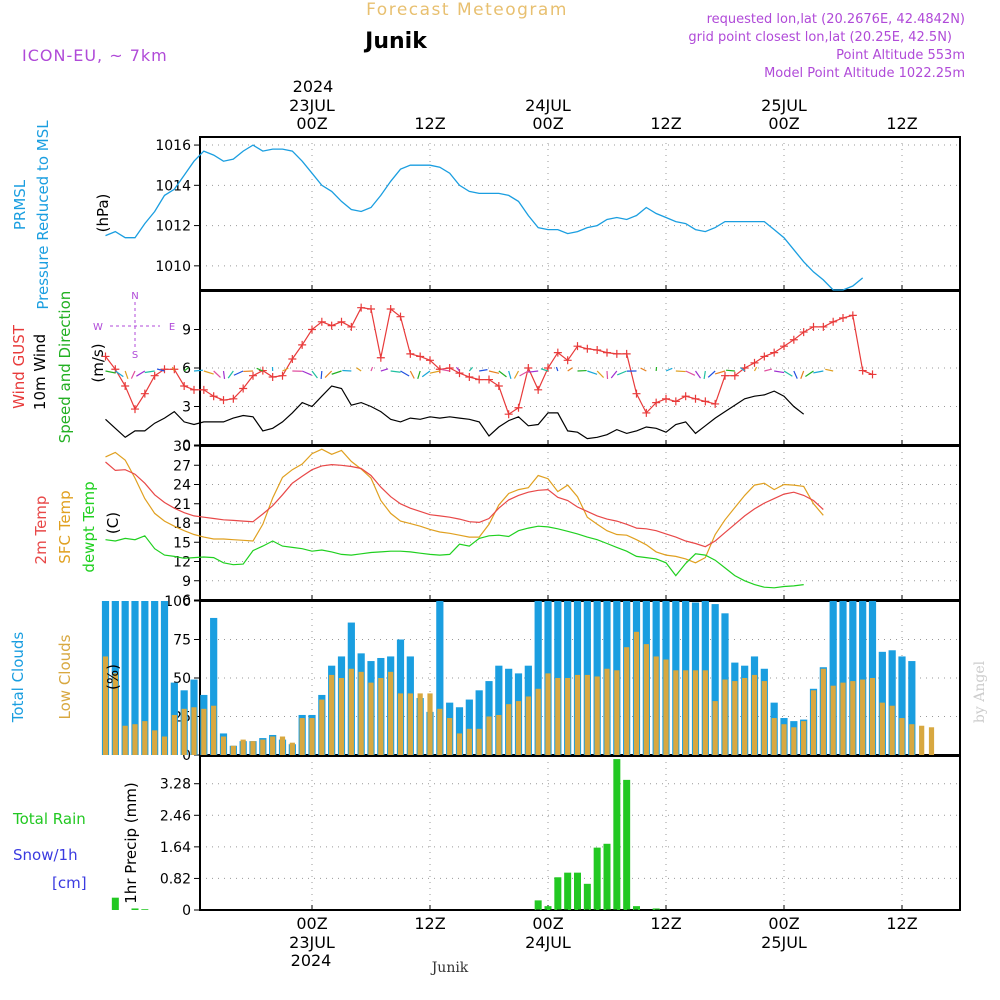 The image size is (1000, 1000). I want to click on pressure-line, so click(484, 217).